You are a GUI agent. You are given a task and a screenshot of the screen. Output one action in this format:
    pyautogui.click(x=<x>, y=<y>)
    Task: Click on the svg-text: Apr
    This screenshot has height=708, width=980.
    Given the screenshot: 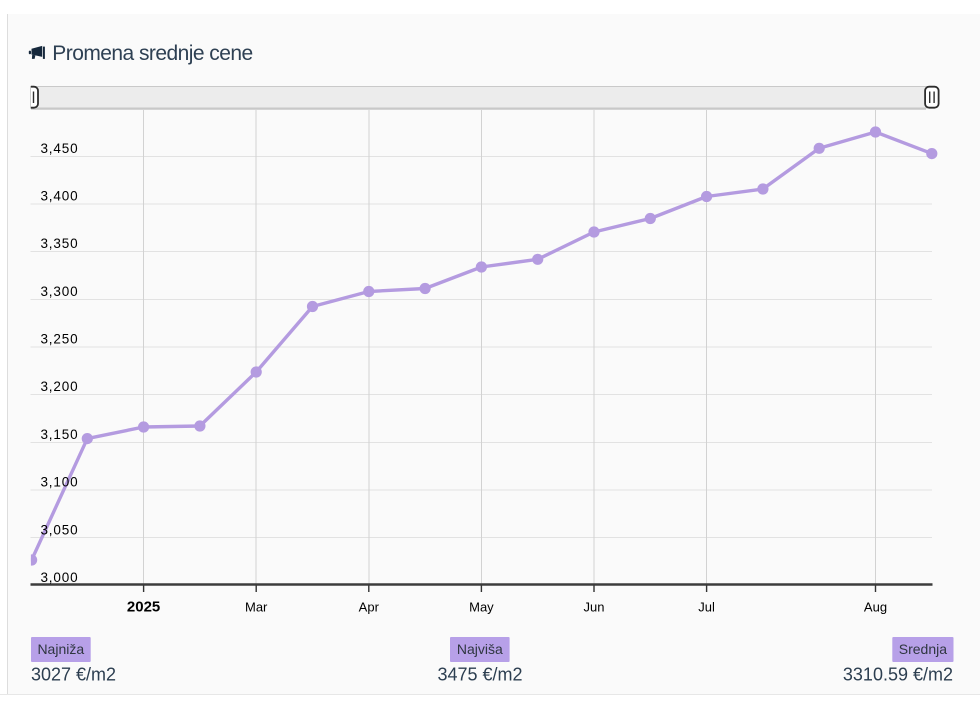 What is the action you would take?
    pyautogui.click(x=369, y=607)
    